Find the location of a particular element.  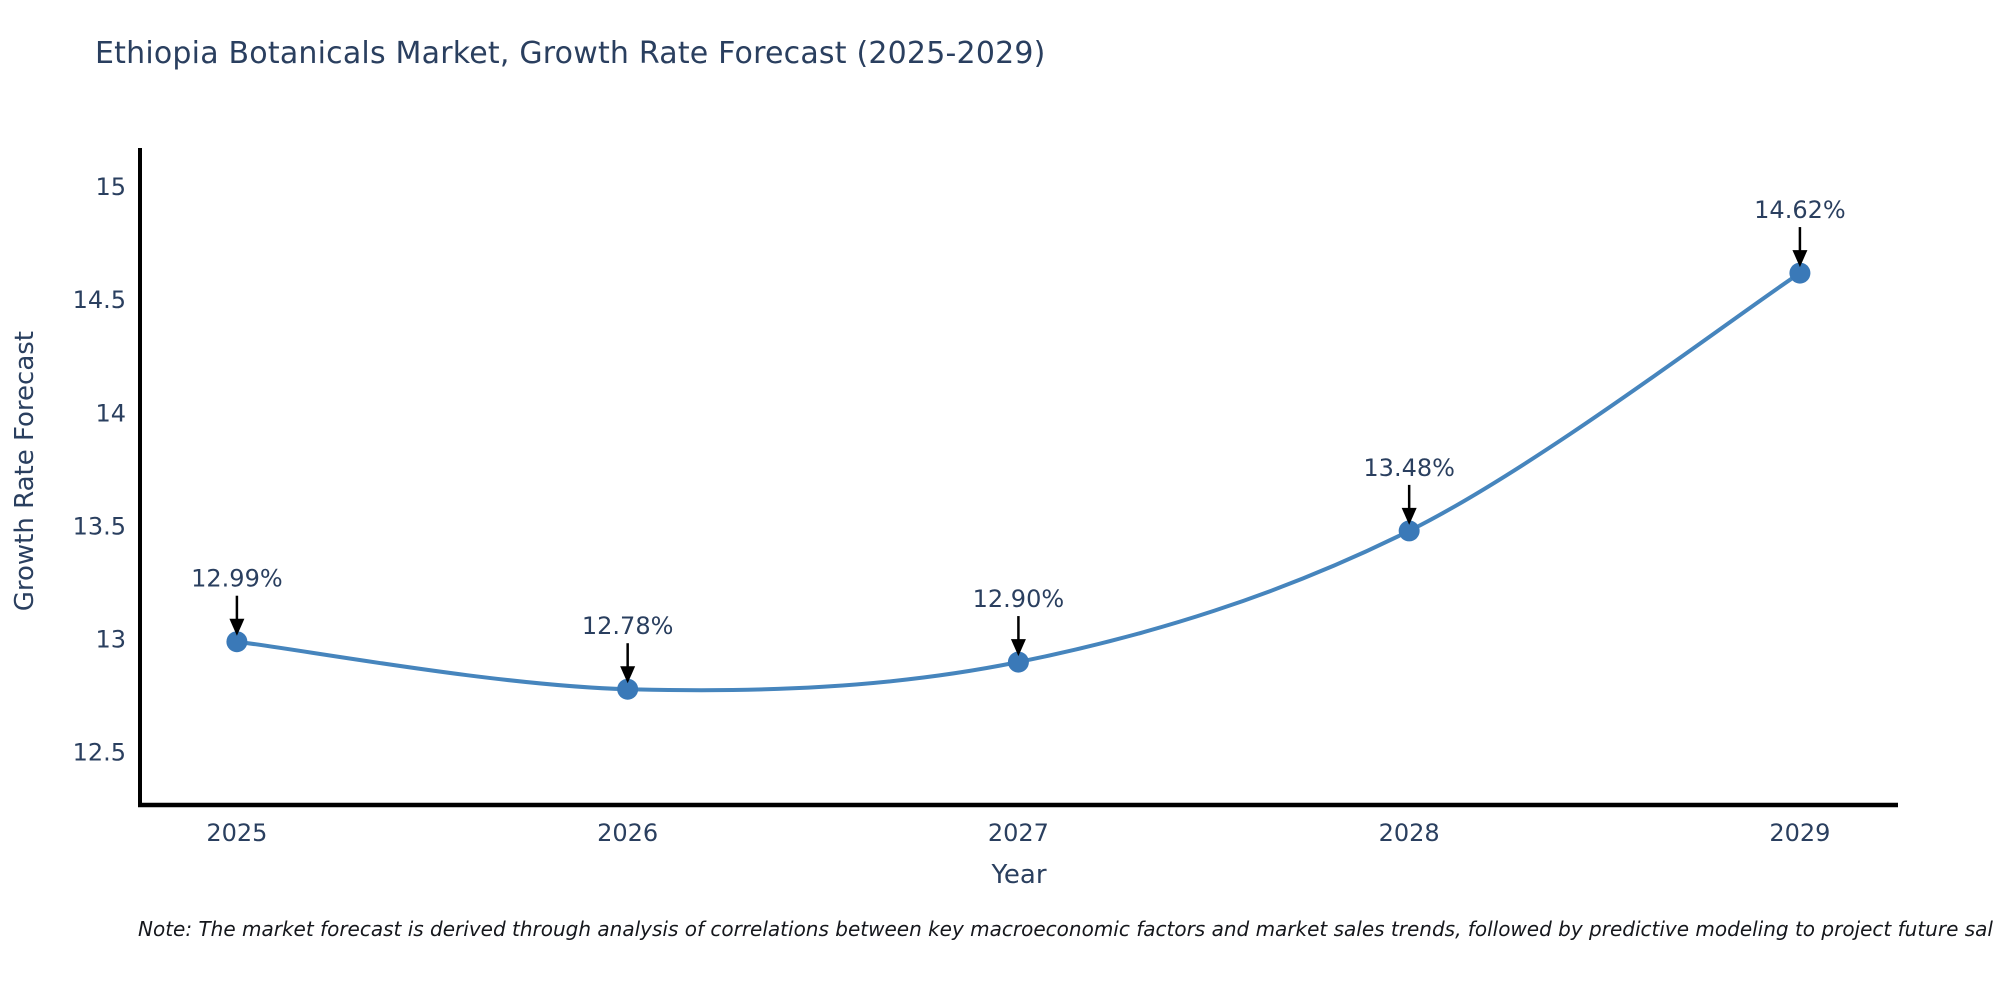

y-tick-label: 14 is located at coordinates (110, 413).